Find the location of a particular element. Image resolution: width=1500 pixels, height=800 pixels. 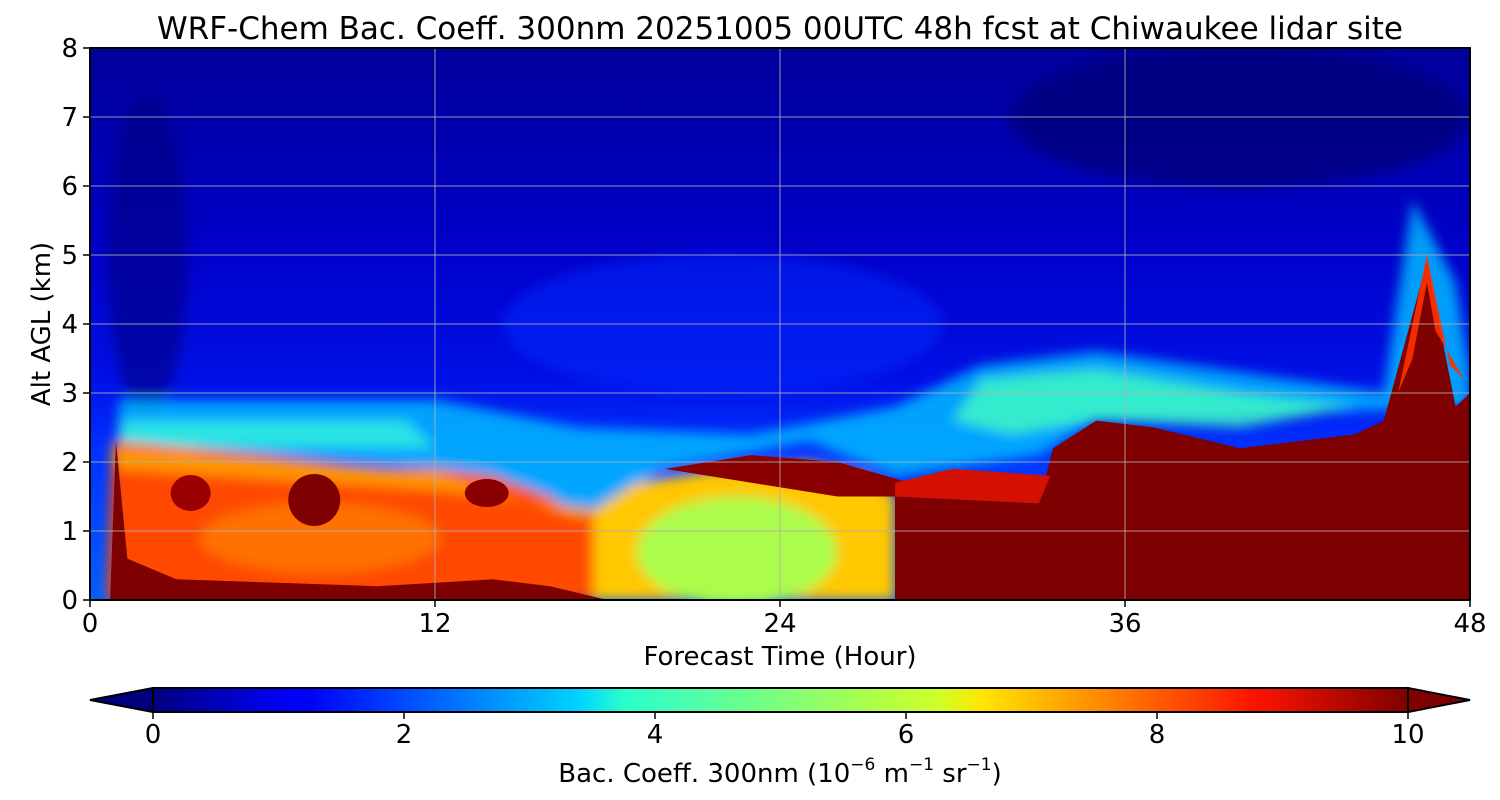

field-red-edge is located at coordinates (973, 486).